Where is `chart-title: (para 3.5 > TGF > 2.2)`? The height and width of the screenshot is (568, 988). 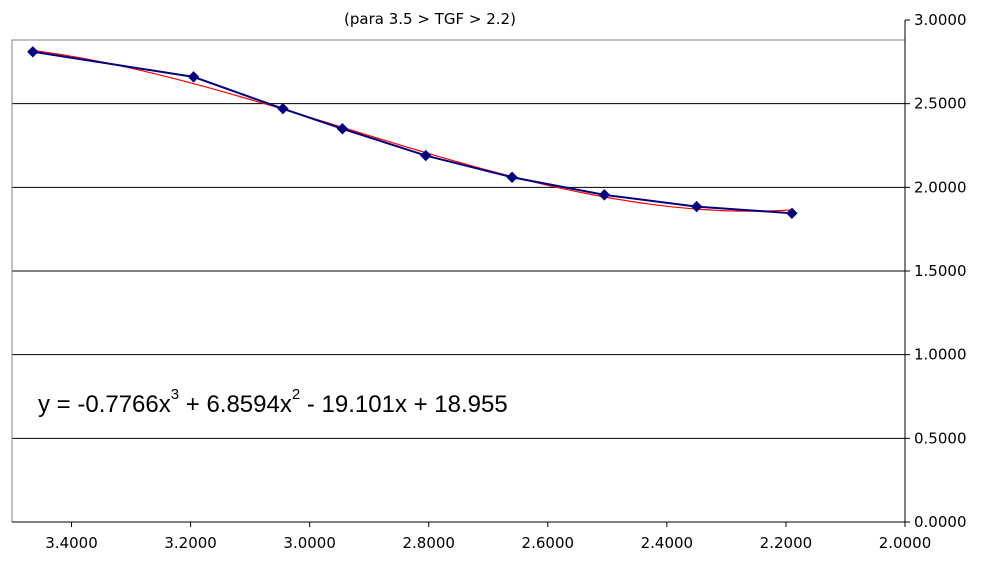 chart-title: (para 3.5 > TGF > 2.2) is located at coordinates (430, 19).